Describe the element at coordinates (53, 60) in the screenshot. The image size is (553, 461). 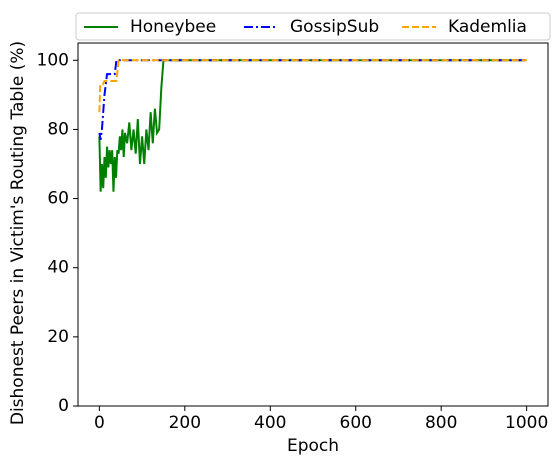
I see `y-tick-label: 100` at that location.